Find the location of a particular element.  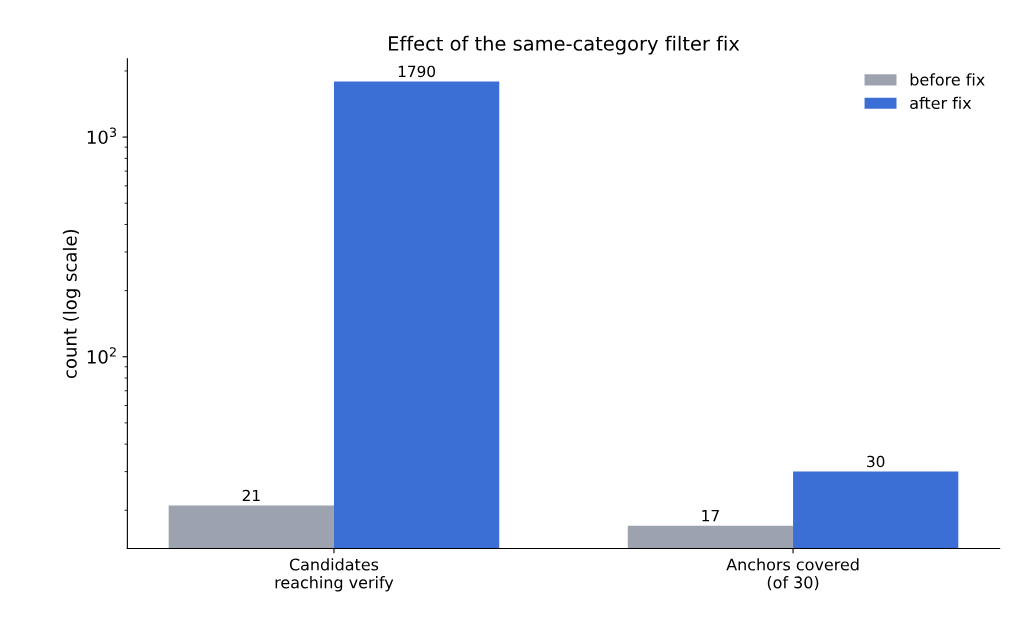

legend-label: before fix is located at coordinates (947, 79).